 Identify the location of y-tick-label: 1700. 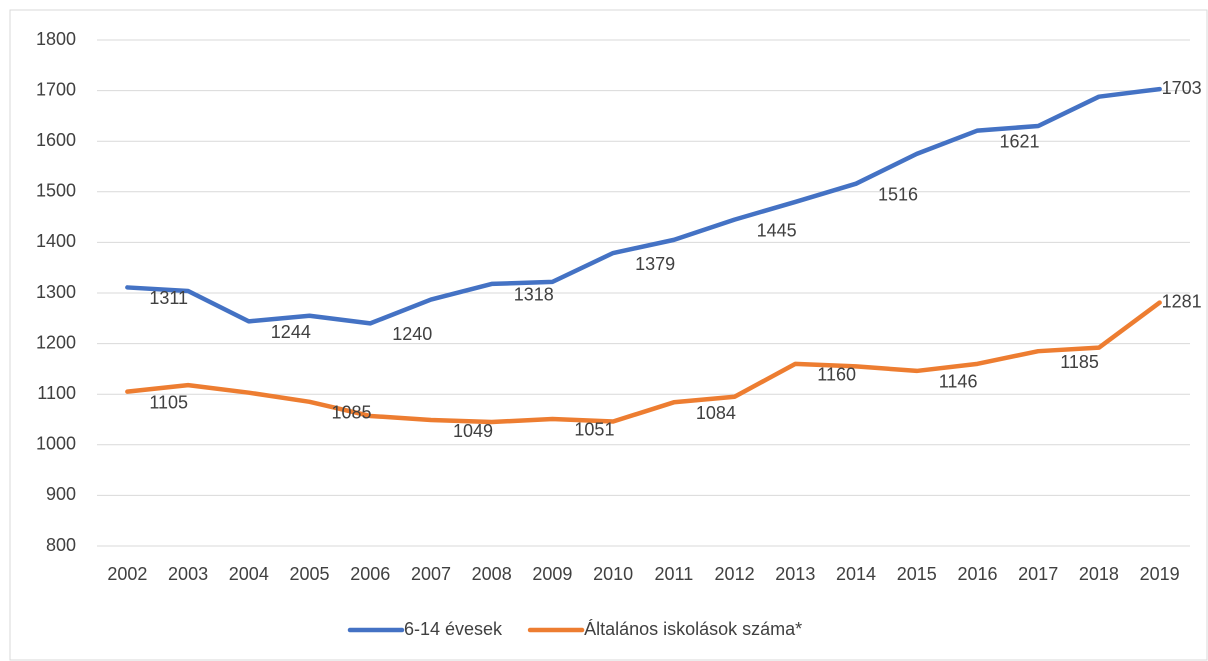
(56, 89).